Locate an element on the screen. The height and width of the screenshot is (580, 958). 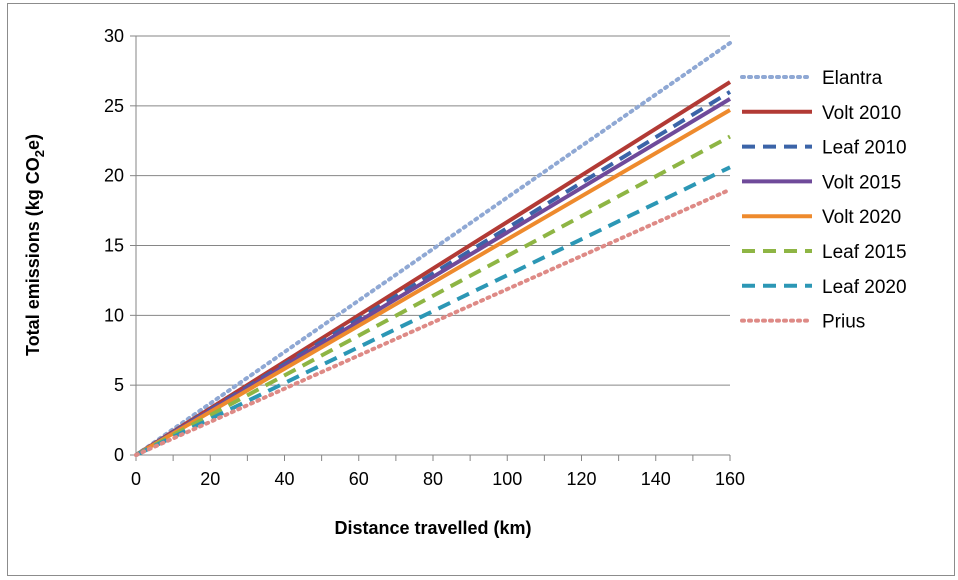
y-tick-label-0: 0 is located at coordinates (119, 455).